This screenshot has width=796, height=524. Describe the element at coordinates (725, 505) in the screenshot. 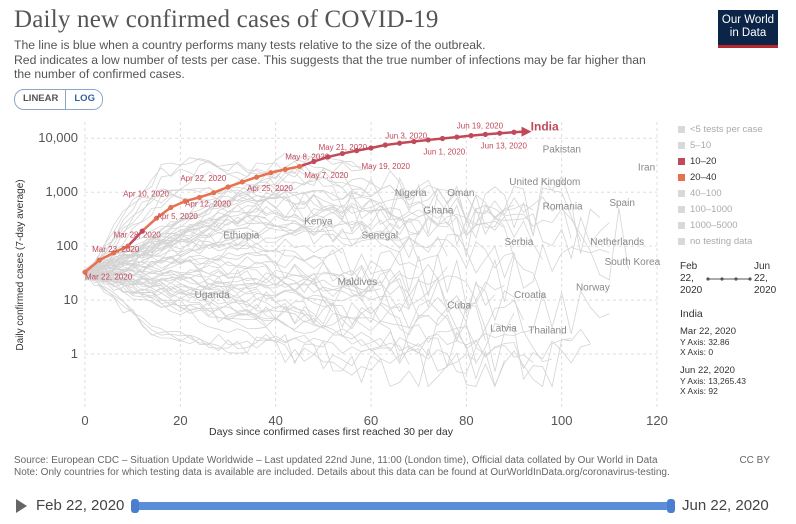

I see `timeline-end-label: Jun 22, 2020` at that location.